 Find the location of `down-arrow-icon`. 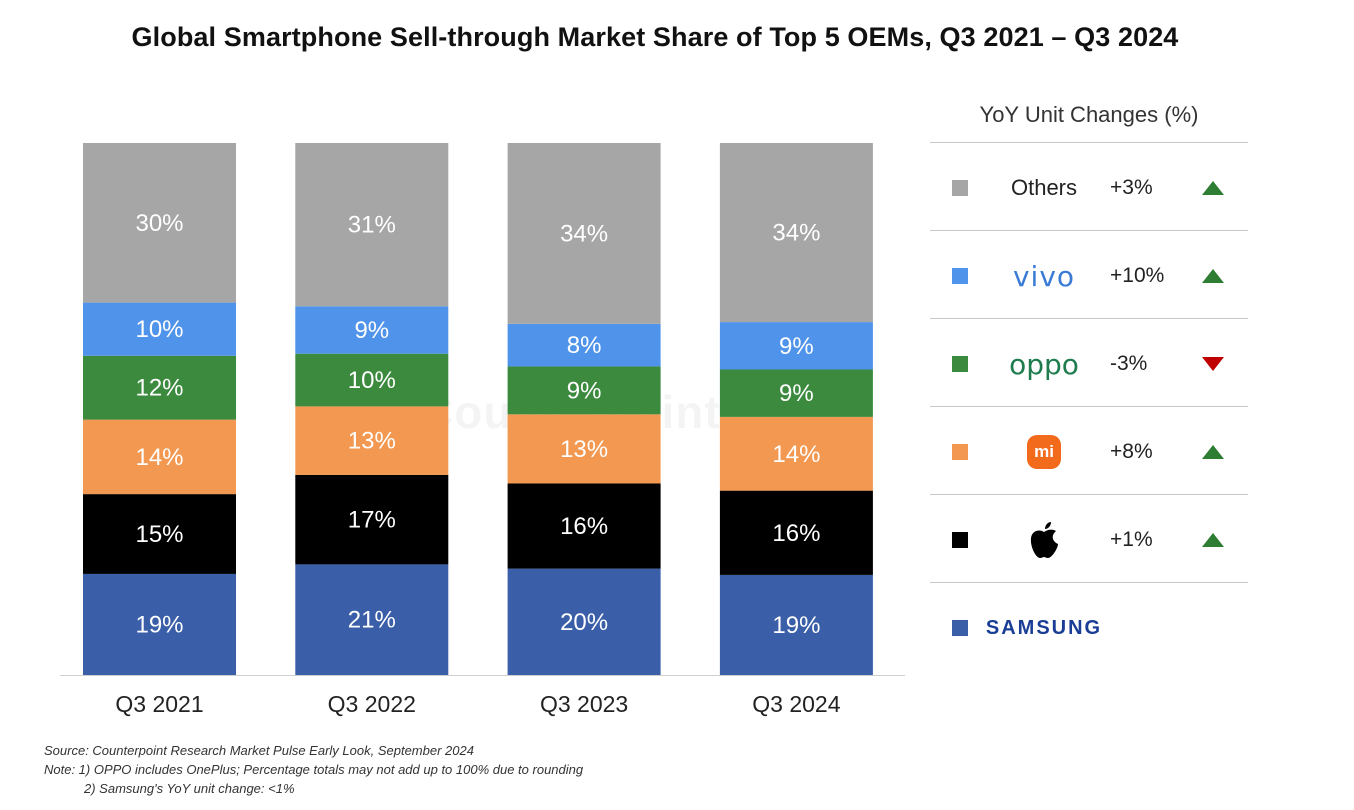

down-arrow-icon is located at coordinates (1213, 364).